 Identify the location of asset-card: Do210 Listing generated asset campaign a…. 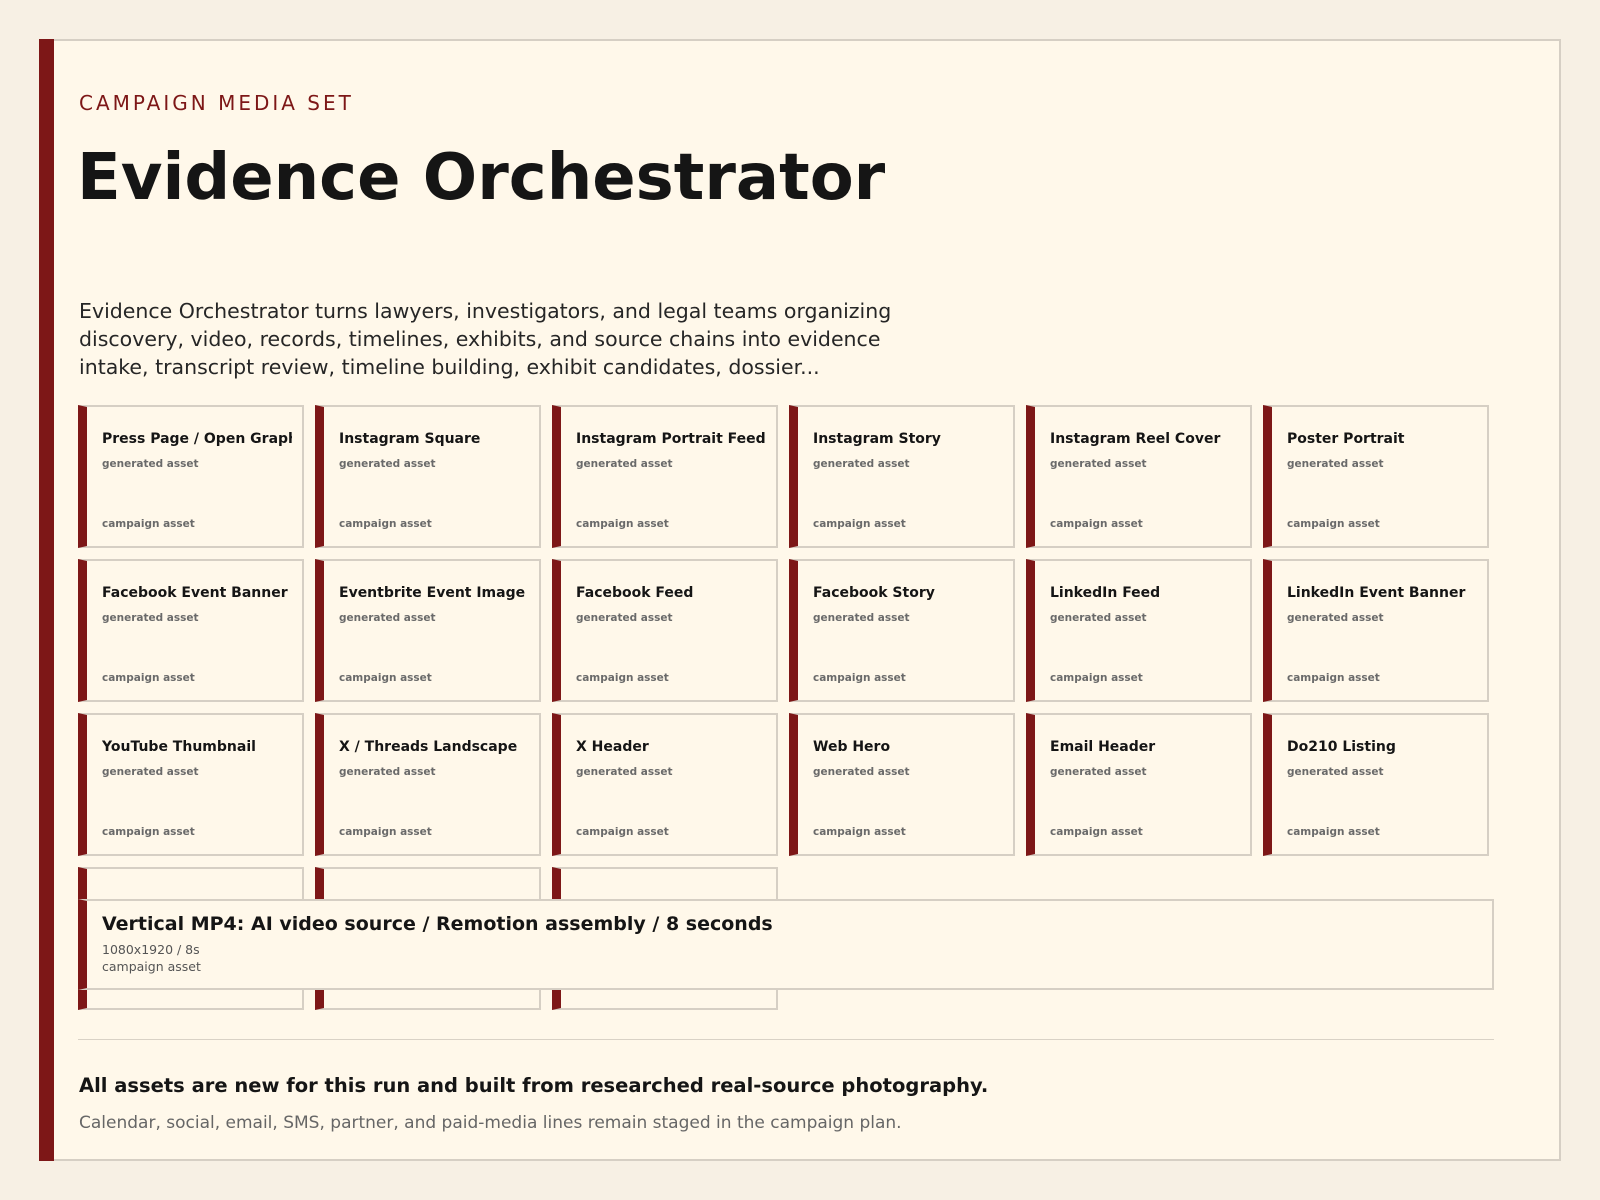
(1376, 784).